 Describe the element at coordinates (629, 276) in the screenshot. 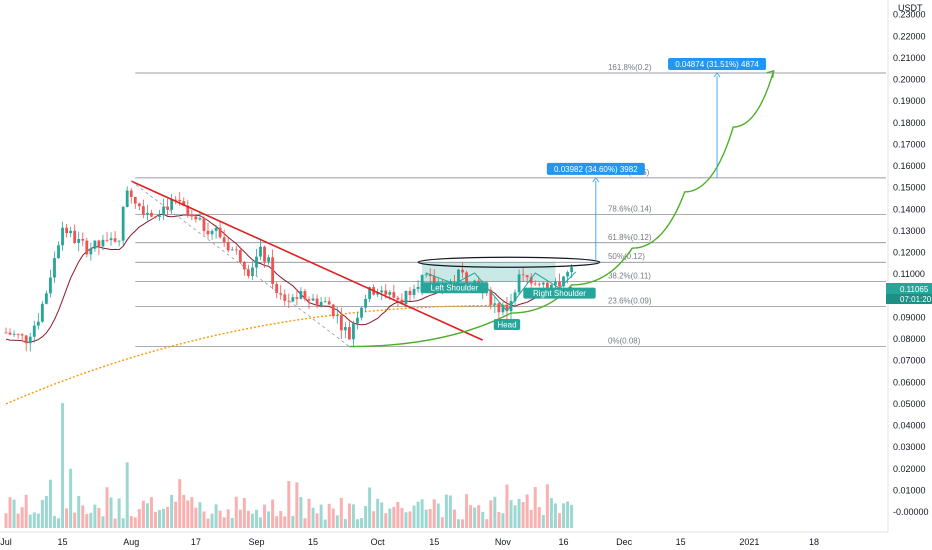

I see `fib-label: 38.2%(0.11)` at that location.